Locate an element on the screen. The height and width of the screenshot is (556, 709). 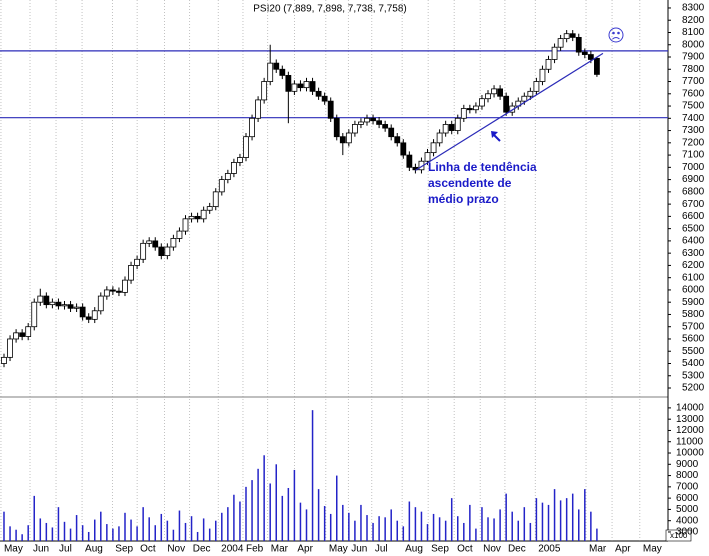
y-tick-label: 5800 is located at coordinates (693, 314).